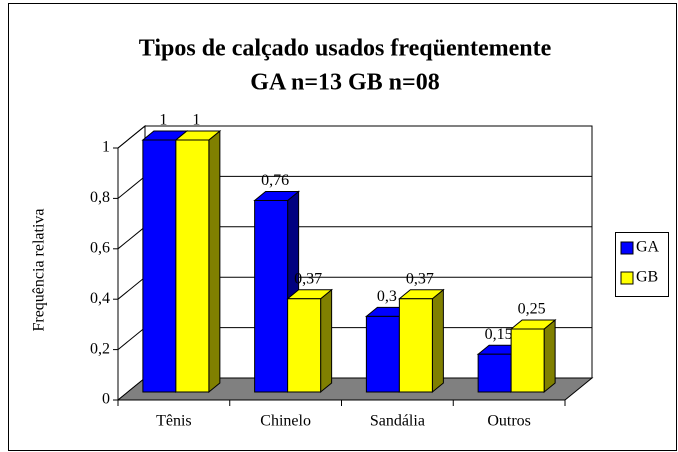 The height and width of the screenshot is (452, 678). I want to click on y-tick-label: 0,4, so click(100, 298).